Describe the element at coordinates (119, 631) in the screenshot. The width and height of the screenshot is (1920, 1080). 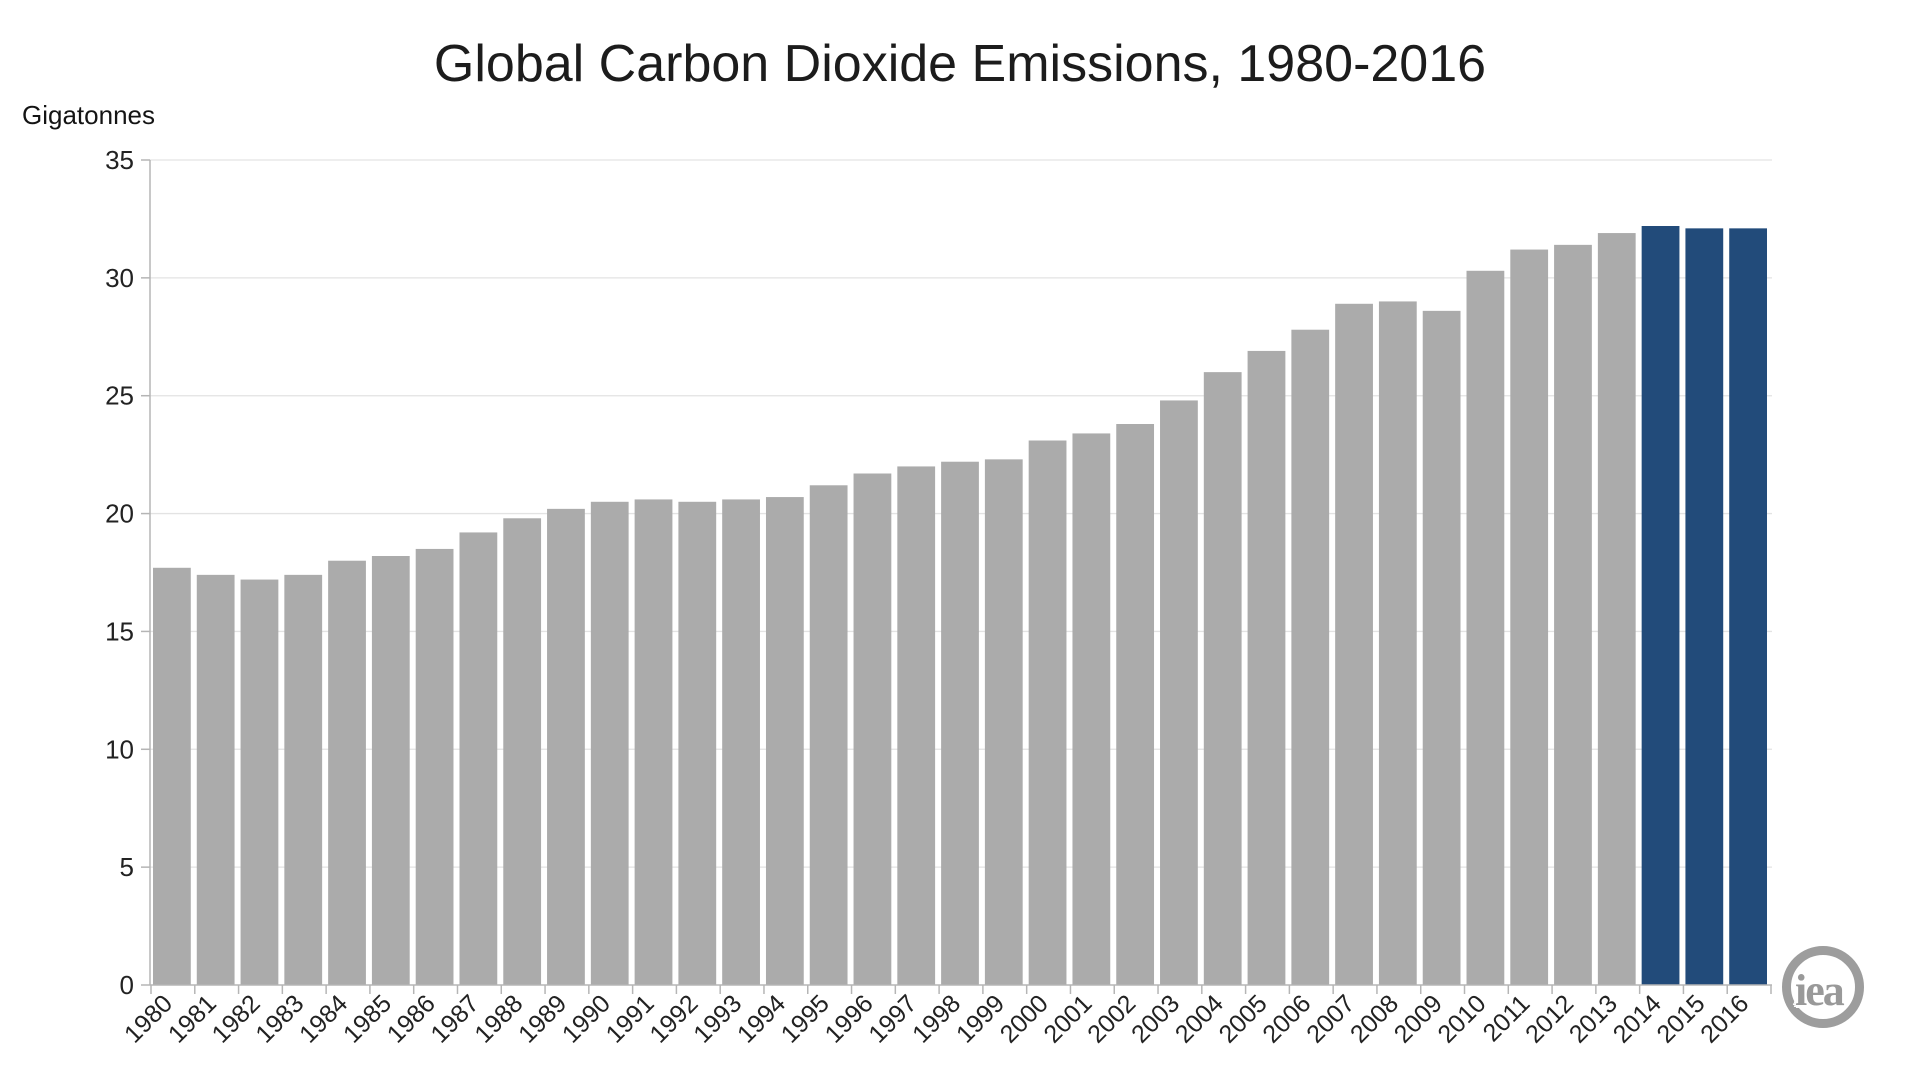
I see `y-tick-label-15: 15` at that location.